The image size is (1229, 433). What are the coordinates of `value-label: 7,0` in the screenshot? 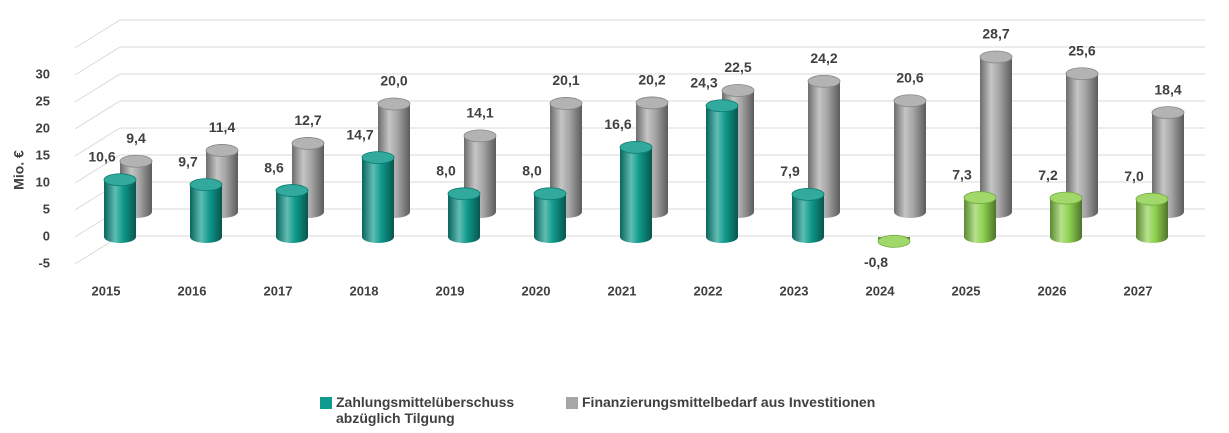 It's located at (1134, 176).